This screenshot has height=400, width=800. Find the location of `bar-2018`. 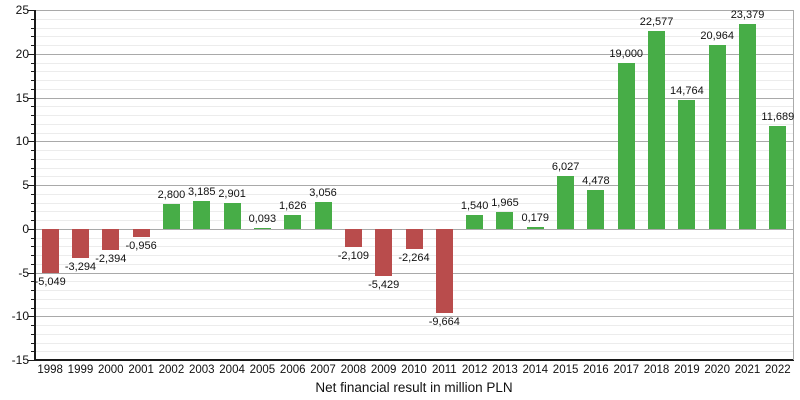

bar-2018 is located at coordinates (657, 130).